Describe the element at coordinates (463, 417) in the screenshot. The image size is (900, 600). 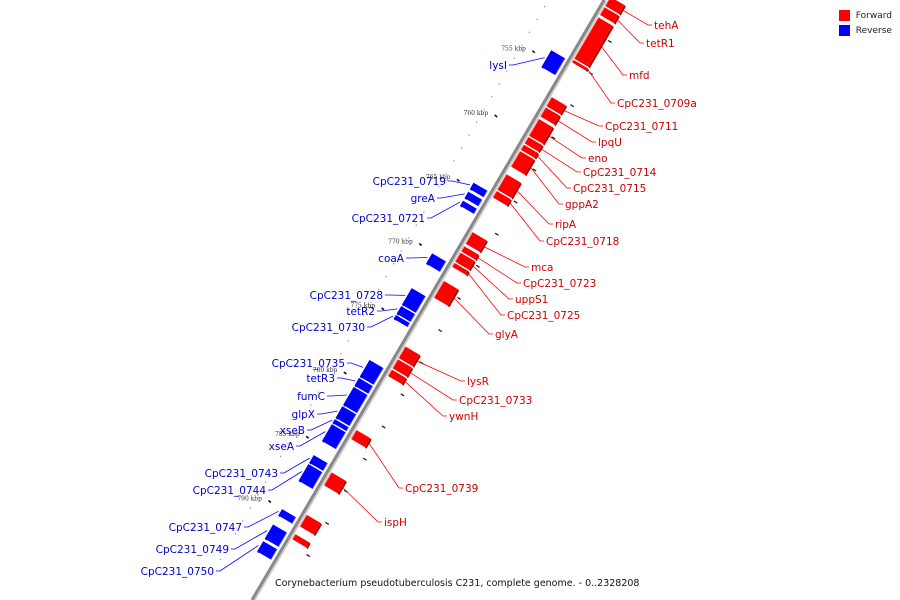
I see `forward-gene-label: ywnH` at that location.